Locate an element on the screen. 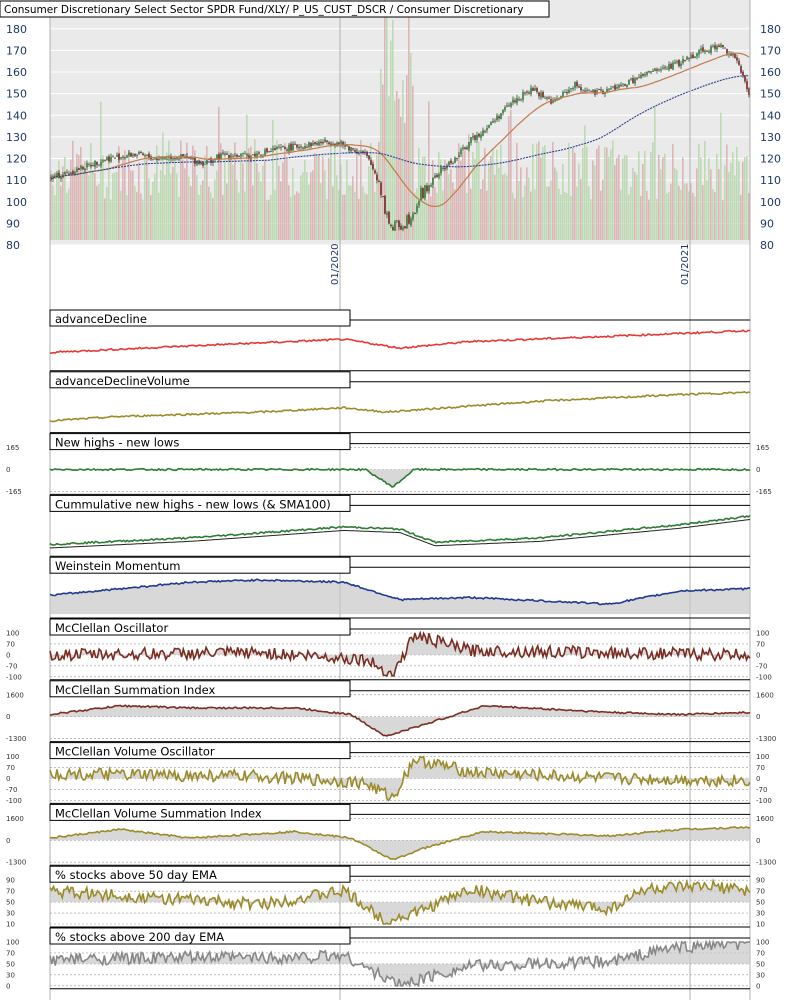  indicator-tick-label-right: 90 is located at coordinates (760, 881).